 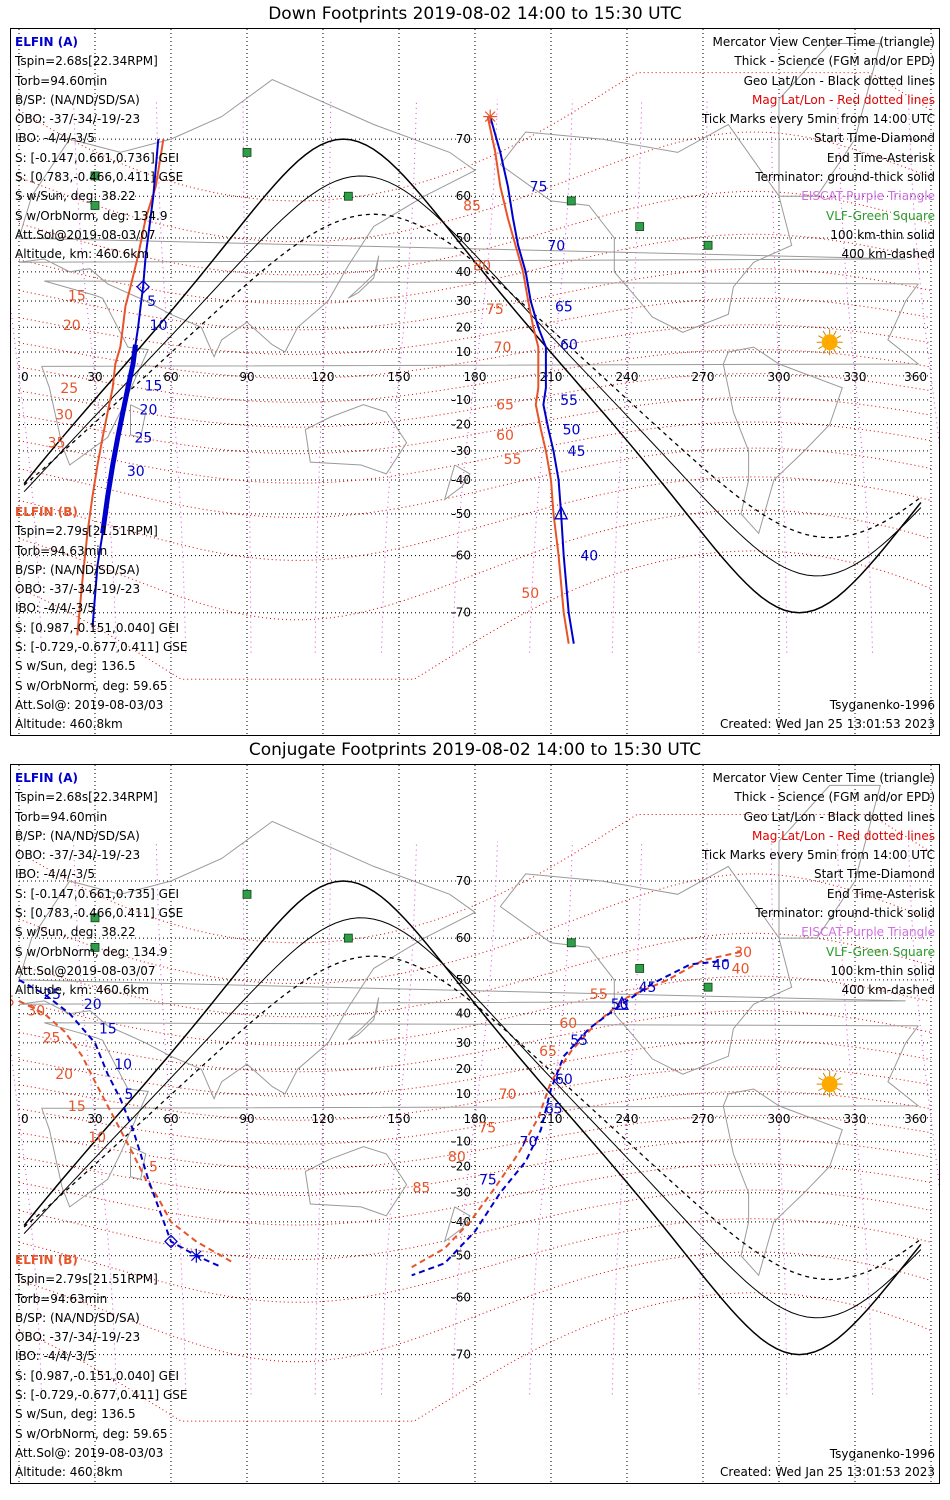 What do you see at coordinates (529, 1143) in the screenshot?
I see `elfin-a-tick-label: 70` at bounding box center [529, 1143].